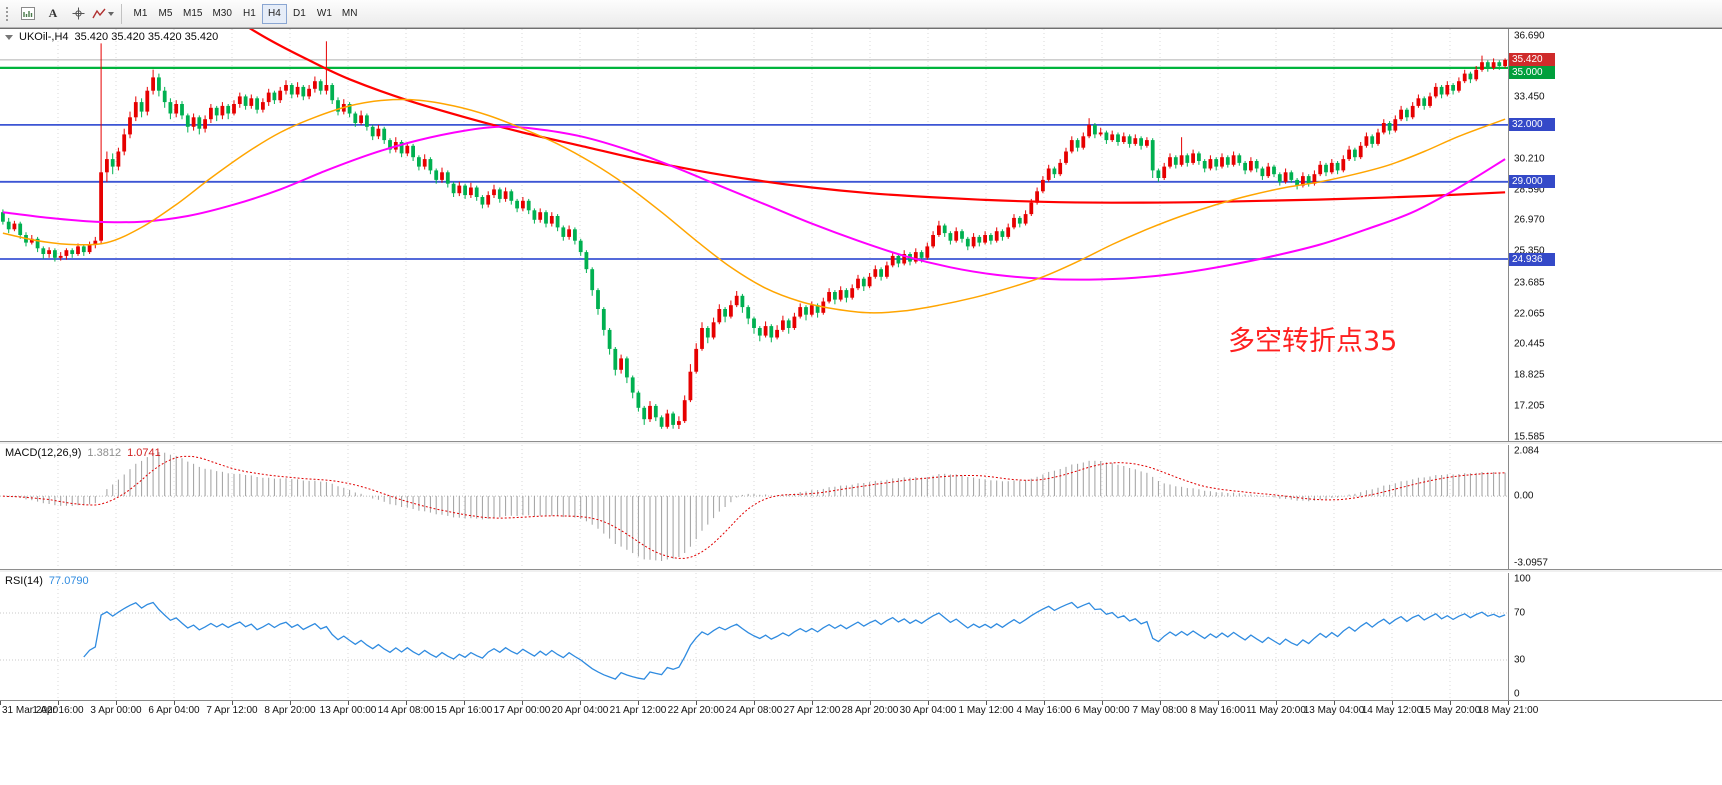 The width and height of the screenshot is (1722, 785). What do you see at coordinates (754, 507) in the screenshot?
I see `macd-chart-canvas` at bounding box center [754, 507].